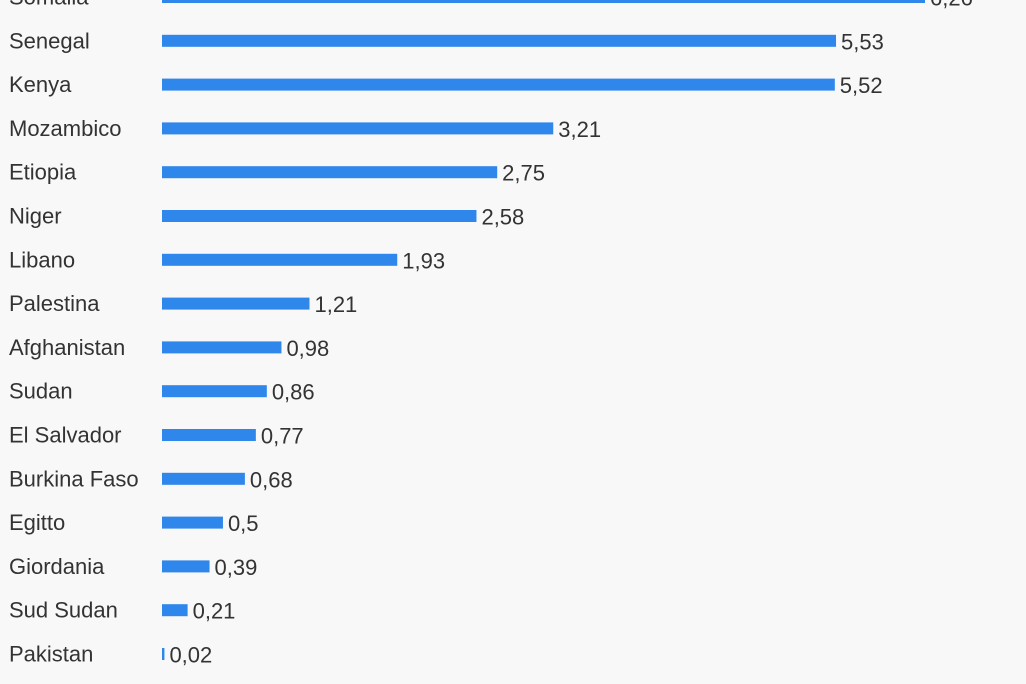 Image resolution: width=1026 pixels, height=684 pixels. What do you see at coordinates (74, 478) in the screenshot?
I see `category-label: Burkina Faso` at bounding box center [74, 478].